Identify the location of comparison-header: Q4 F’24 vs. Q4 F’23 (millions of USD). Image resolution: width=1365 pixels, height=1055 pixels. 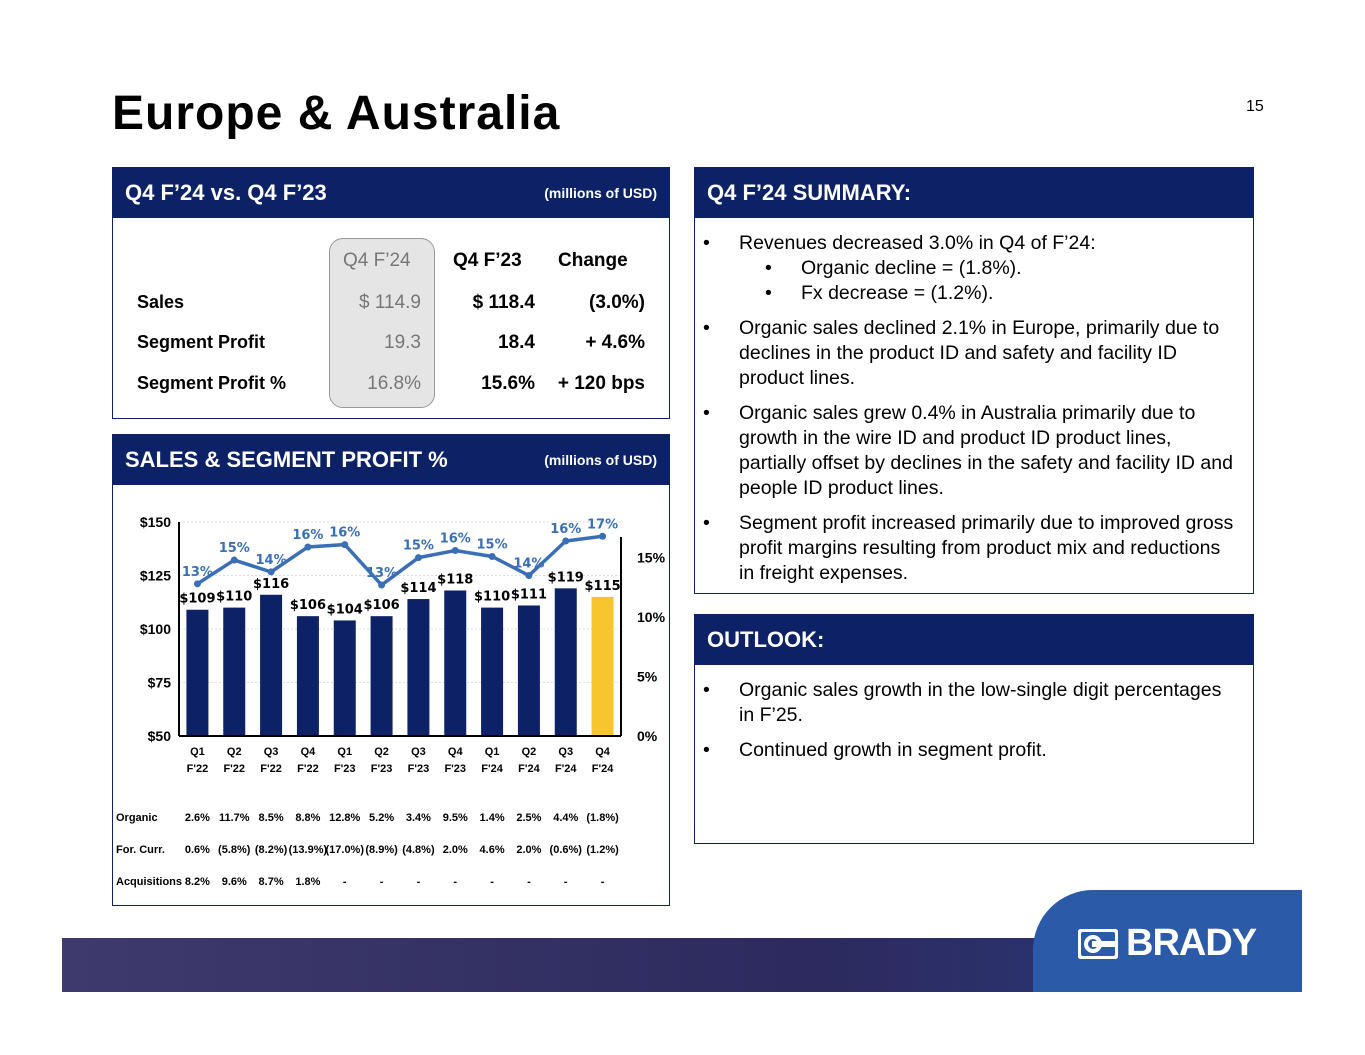
(391, 193).